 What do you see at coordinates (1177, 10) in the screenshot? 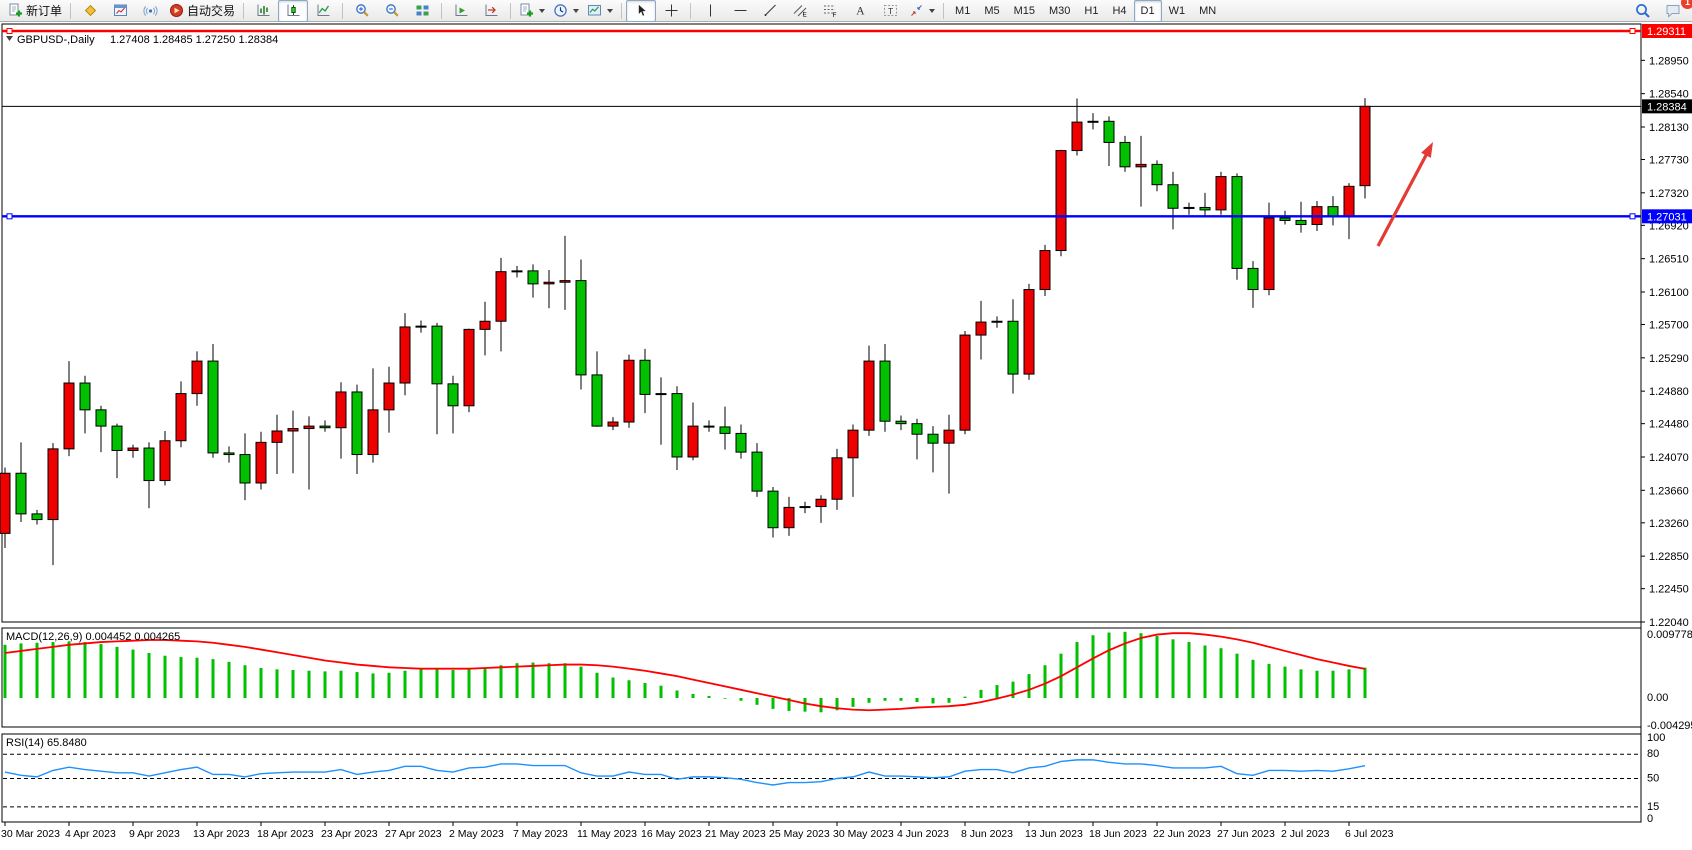
I see `timeframe-button-w1: W1` at bounding box center [1177, 10].